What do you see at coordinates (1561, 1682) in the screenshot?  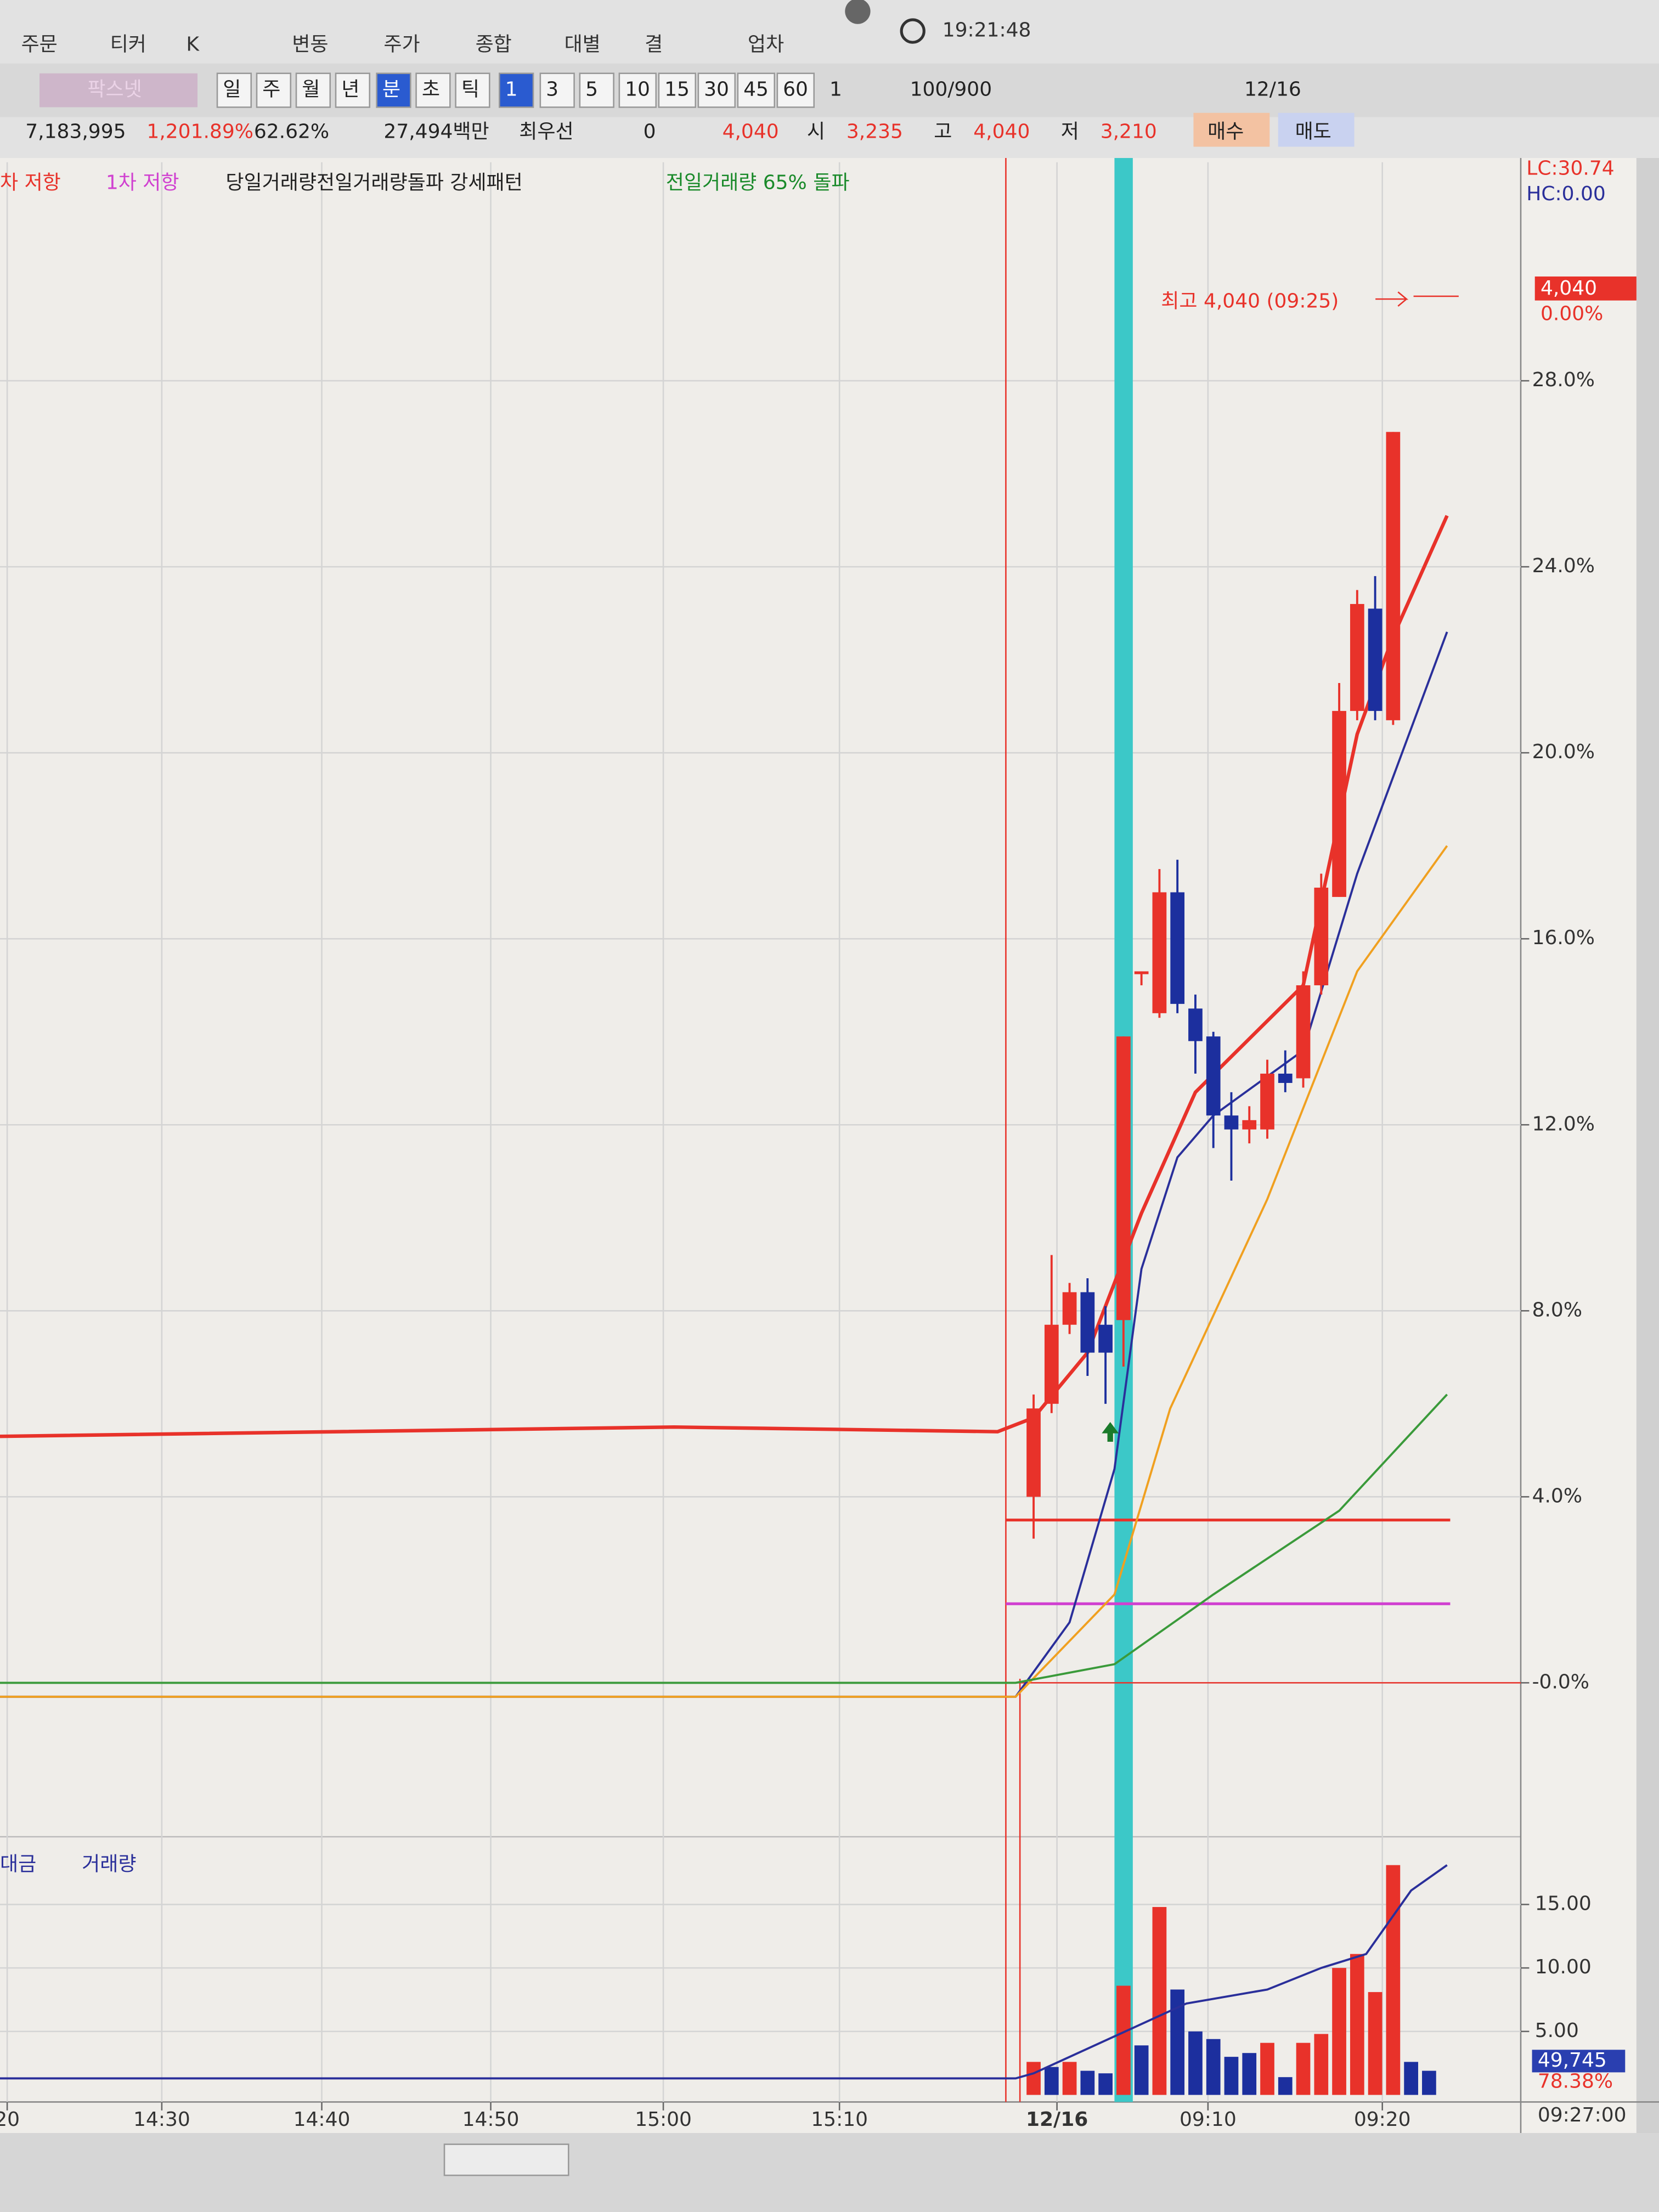 I see `y-tick-label: -0.0%` at bounding box center [1561, 1682].